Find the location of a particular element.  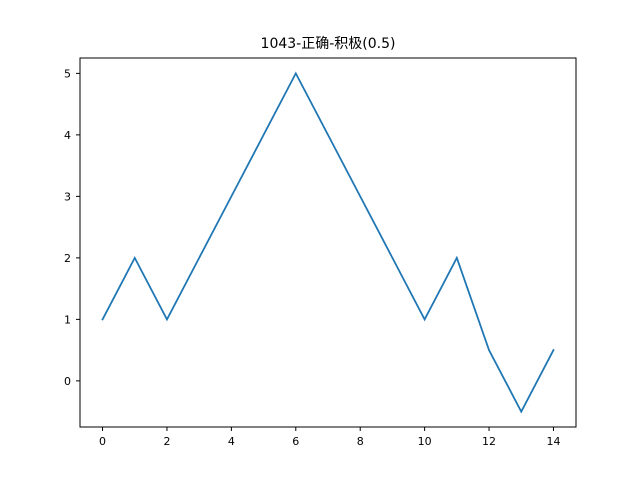

y-tick-label: 1 is located at coordinates (67, 319).